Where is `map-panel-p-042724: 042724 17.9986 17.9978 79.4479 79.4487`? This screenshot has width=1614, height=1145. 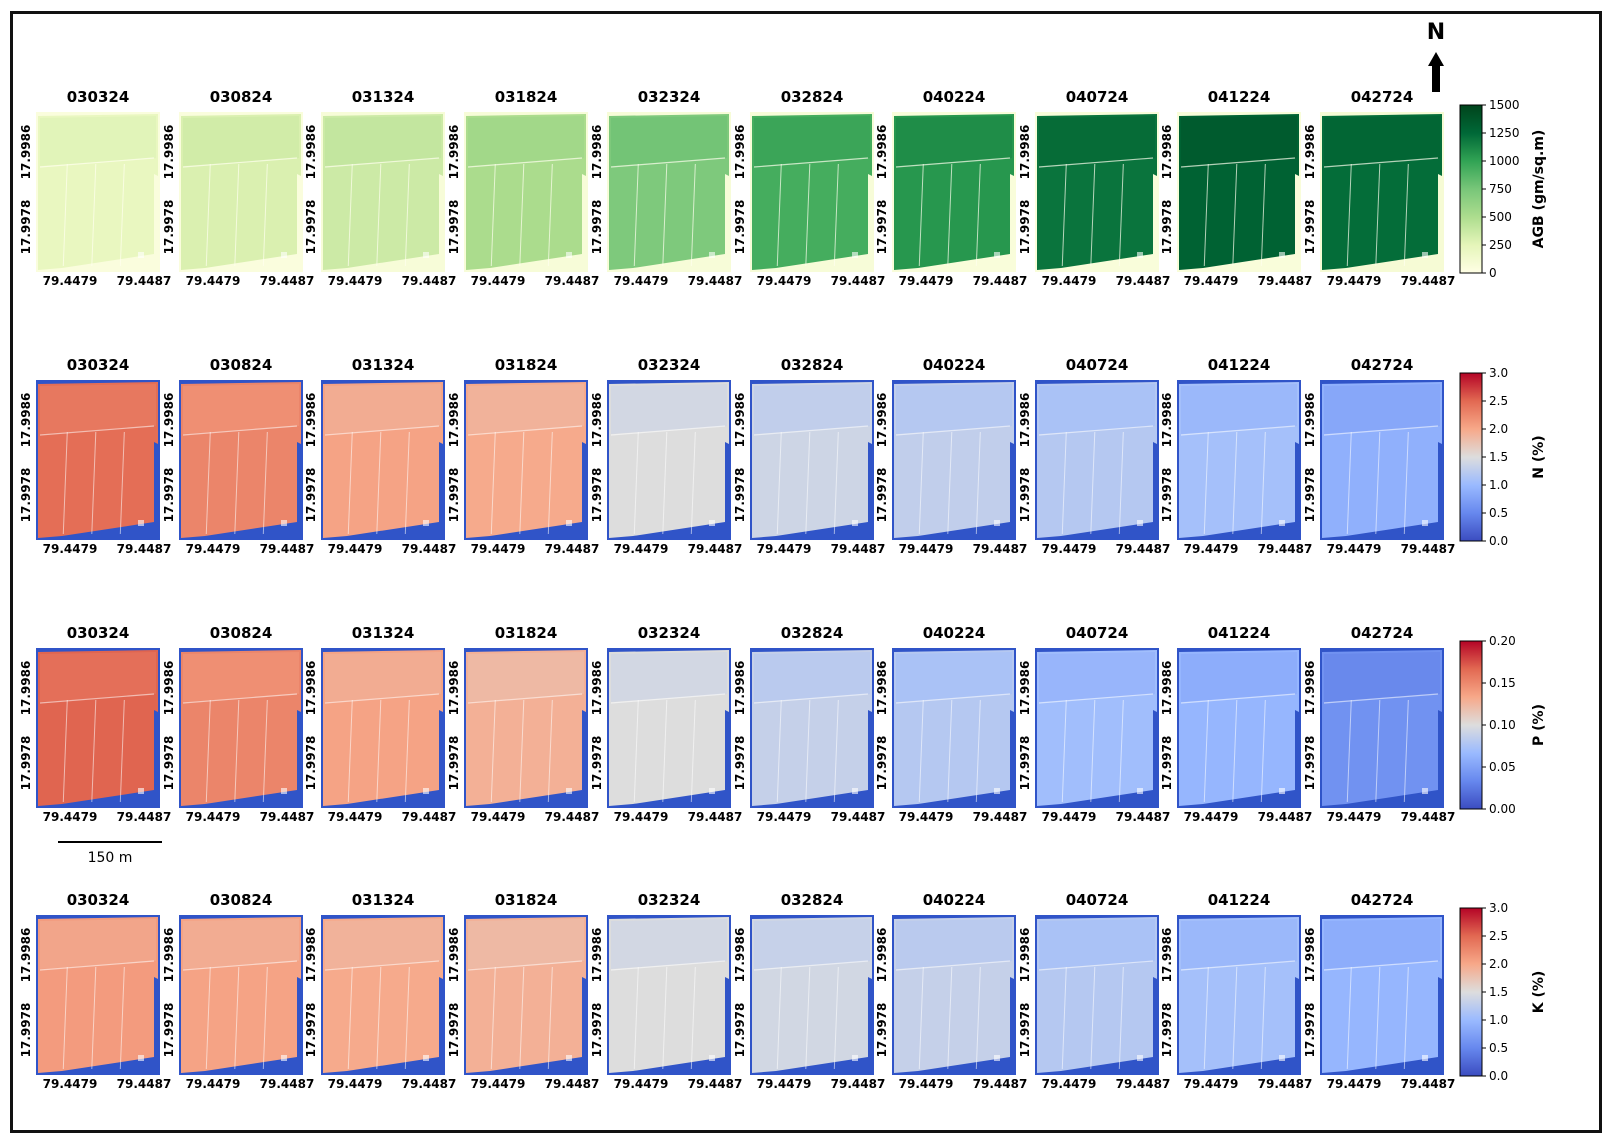
map-panel-p-042724: 042724 17.9986 17.9978 79.4479 79.4487 is located at coordinates (1379, 724).